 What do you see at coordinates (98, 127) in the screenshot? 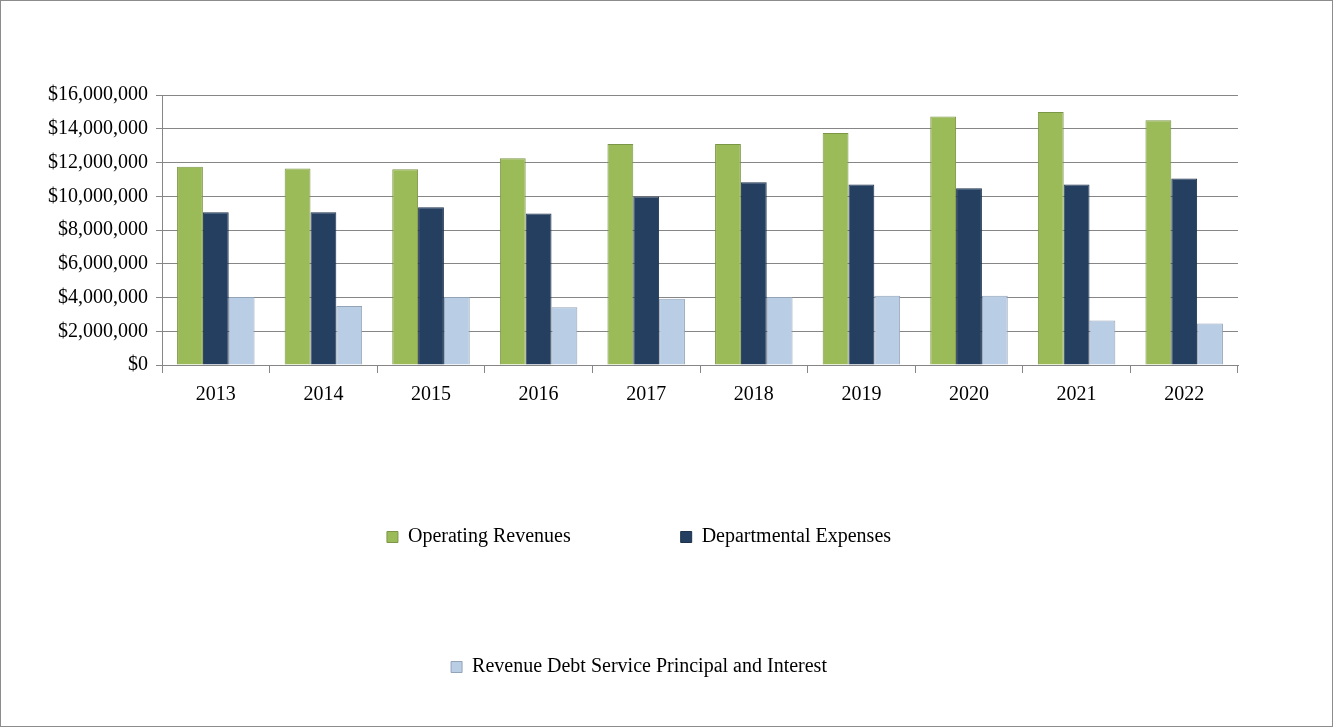
I see `y-tick-label: $14,000,000` at bounding box center [98, 127].